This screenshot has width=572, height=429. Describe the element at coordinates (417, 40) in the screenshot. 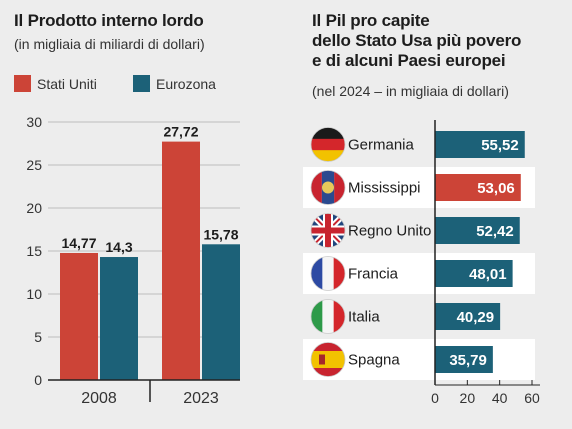

I see `gdp-per-capita-title-line-2: dello Stato Usa più povero` at that location.